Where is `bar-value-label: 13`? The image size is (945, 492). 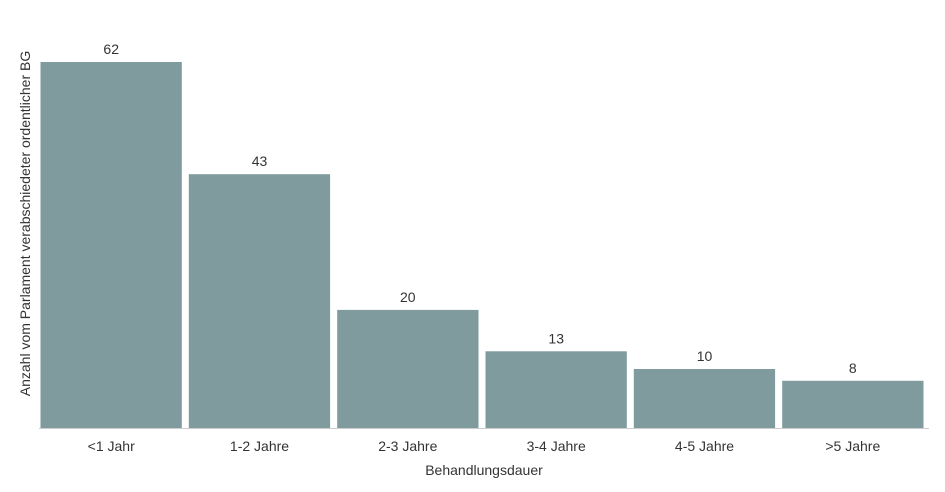
bar-value-label: 13 is located at coordinates (556, 338).